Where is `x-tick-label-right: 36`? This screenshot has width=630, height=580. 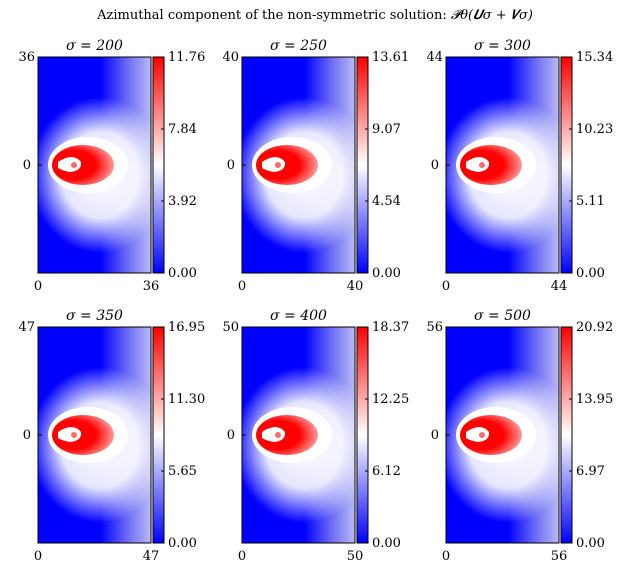 x-tick-label-right: 36 is located at coordinates (151, 286).